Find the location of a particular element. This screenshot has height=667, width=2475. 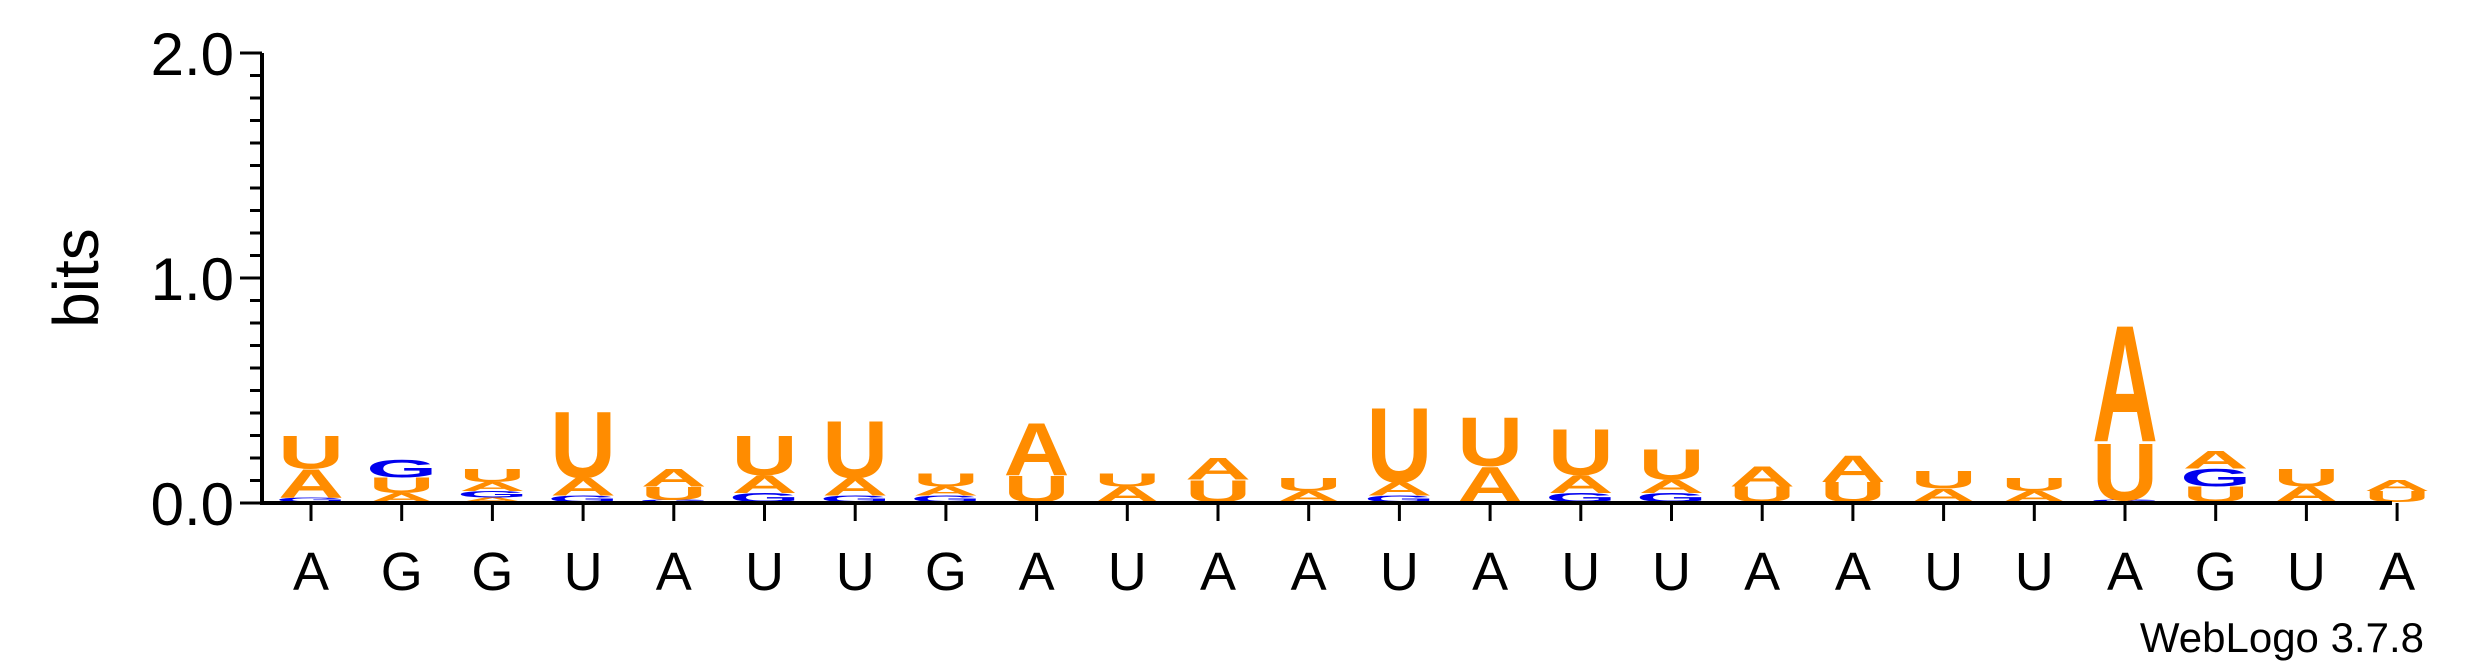

y-axis-label: bits is located at coordinates (76, 278).